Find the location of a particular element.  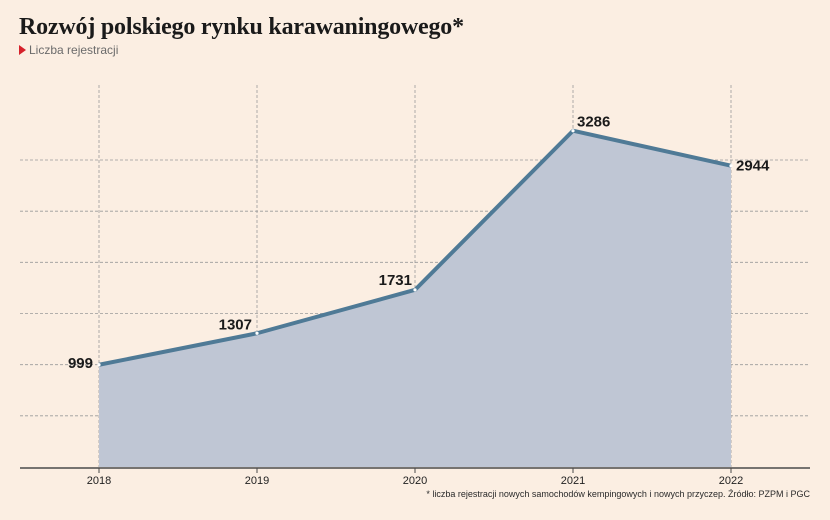

x-tick-label: 2022 is located at coordinates (731, 481).